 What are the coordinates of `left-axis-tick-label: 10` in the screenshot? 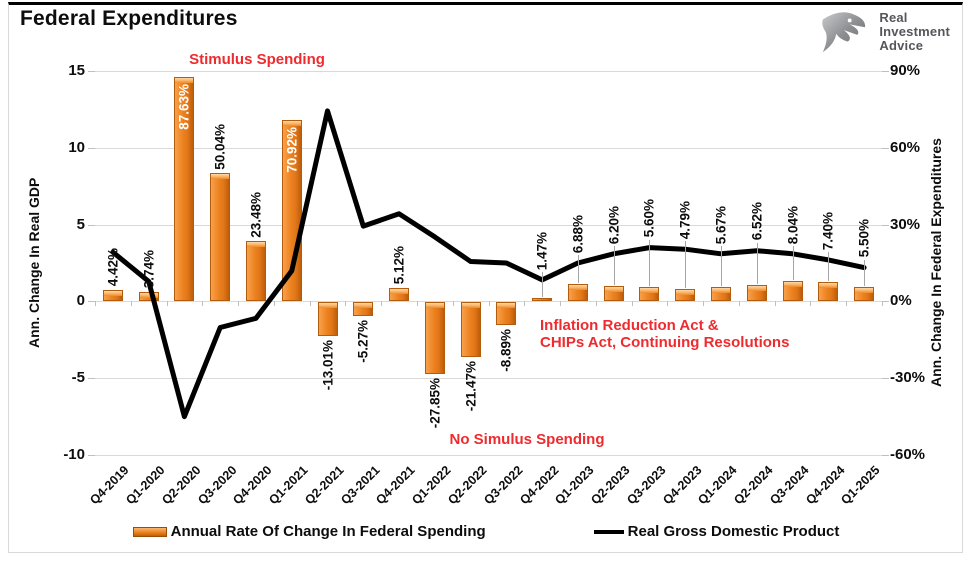 It's located at (76, 147).